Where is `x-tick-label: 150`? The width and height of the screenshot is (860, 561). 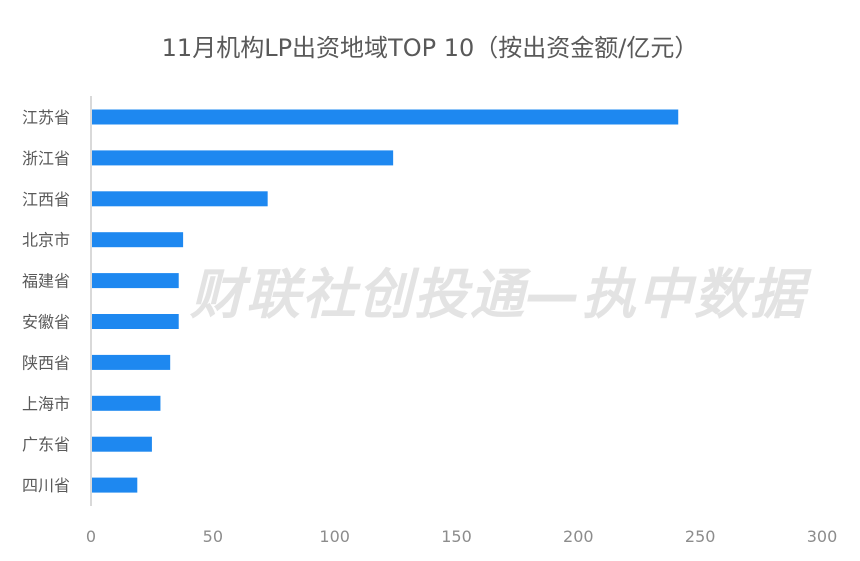 x-tick-label: 150 is located at coordinates (456, 536).